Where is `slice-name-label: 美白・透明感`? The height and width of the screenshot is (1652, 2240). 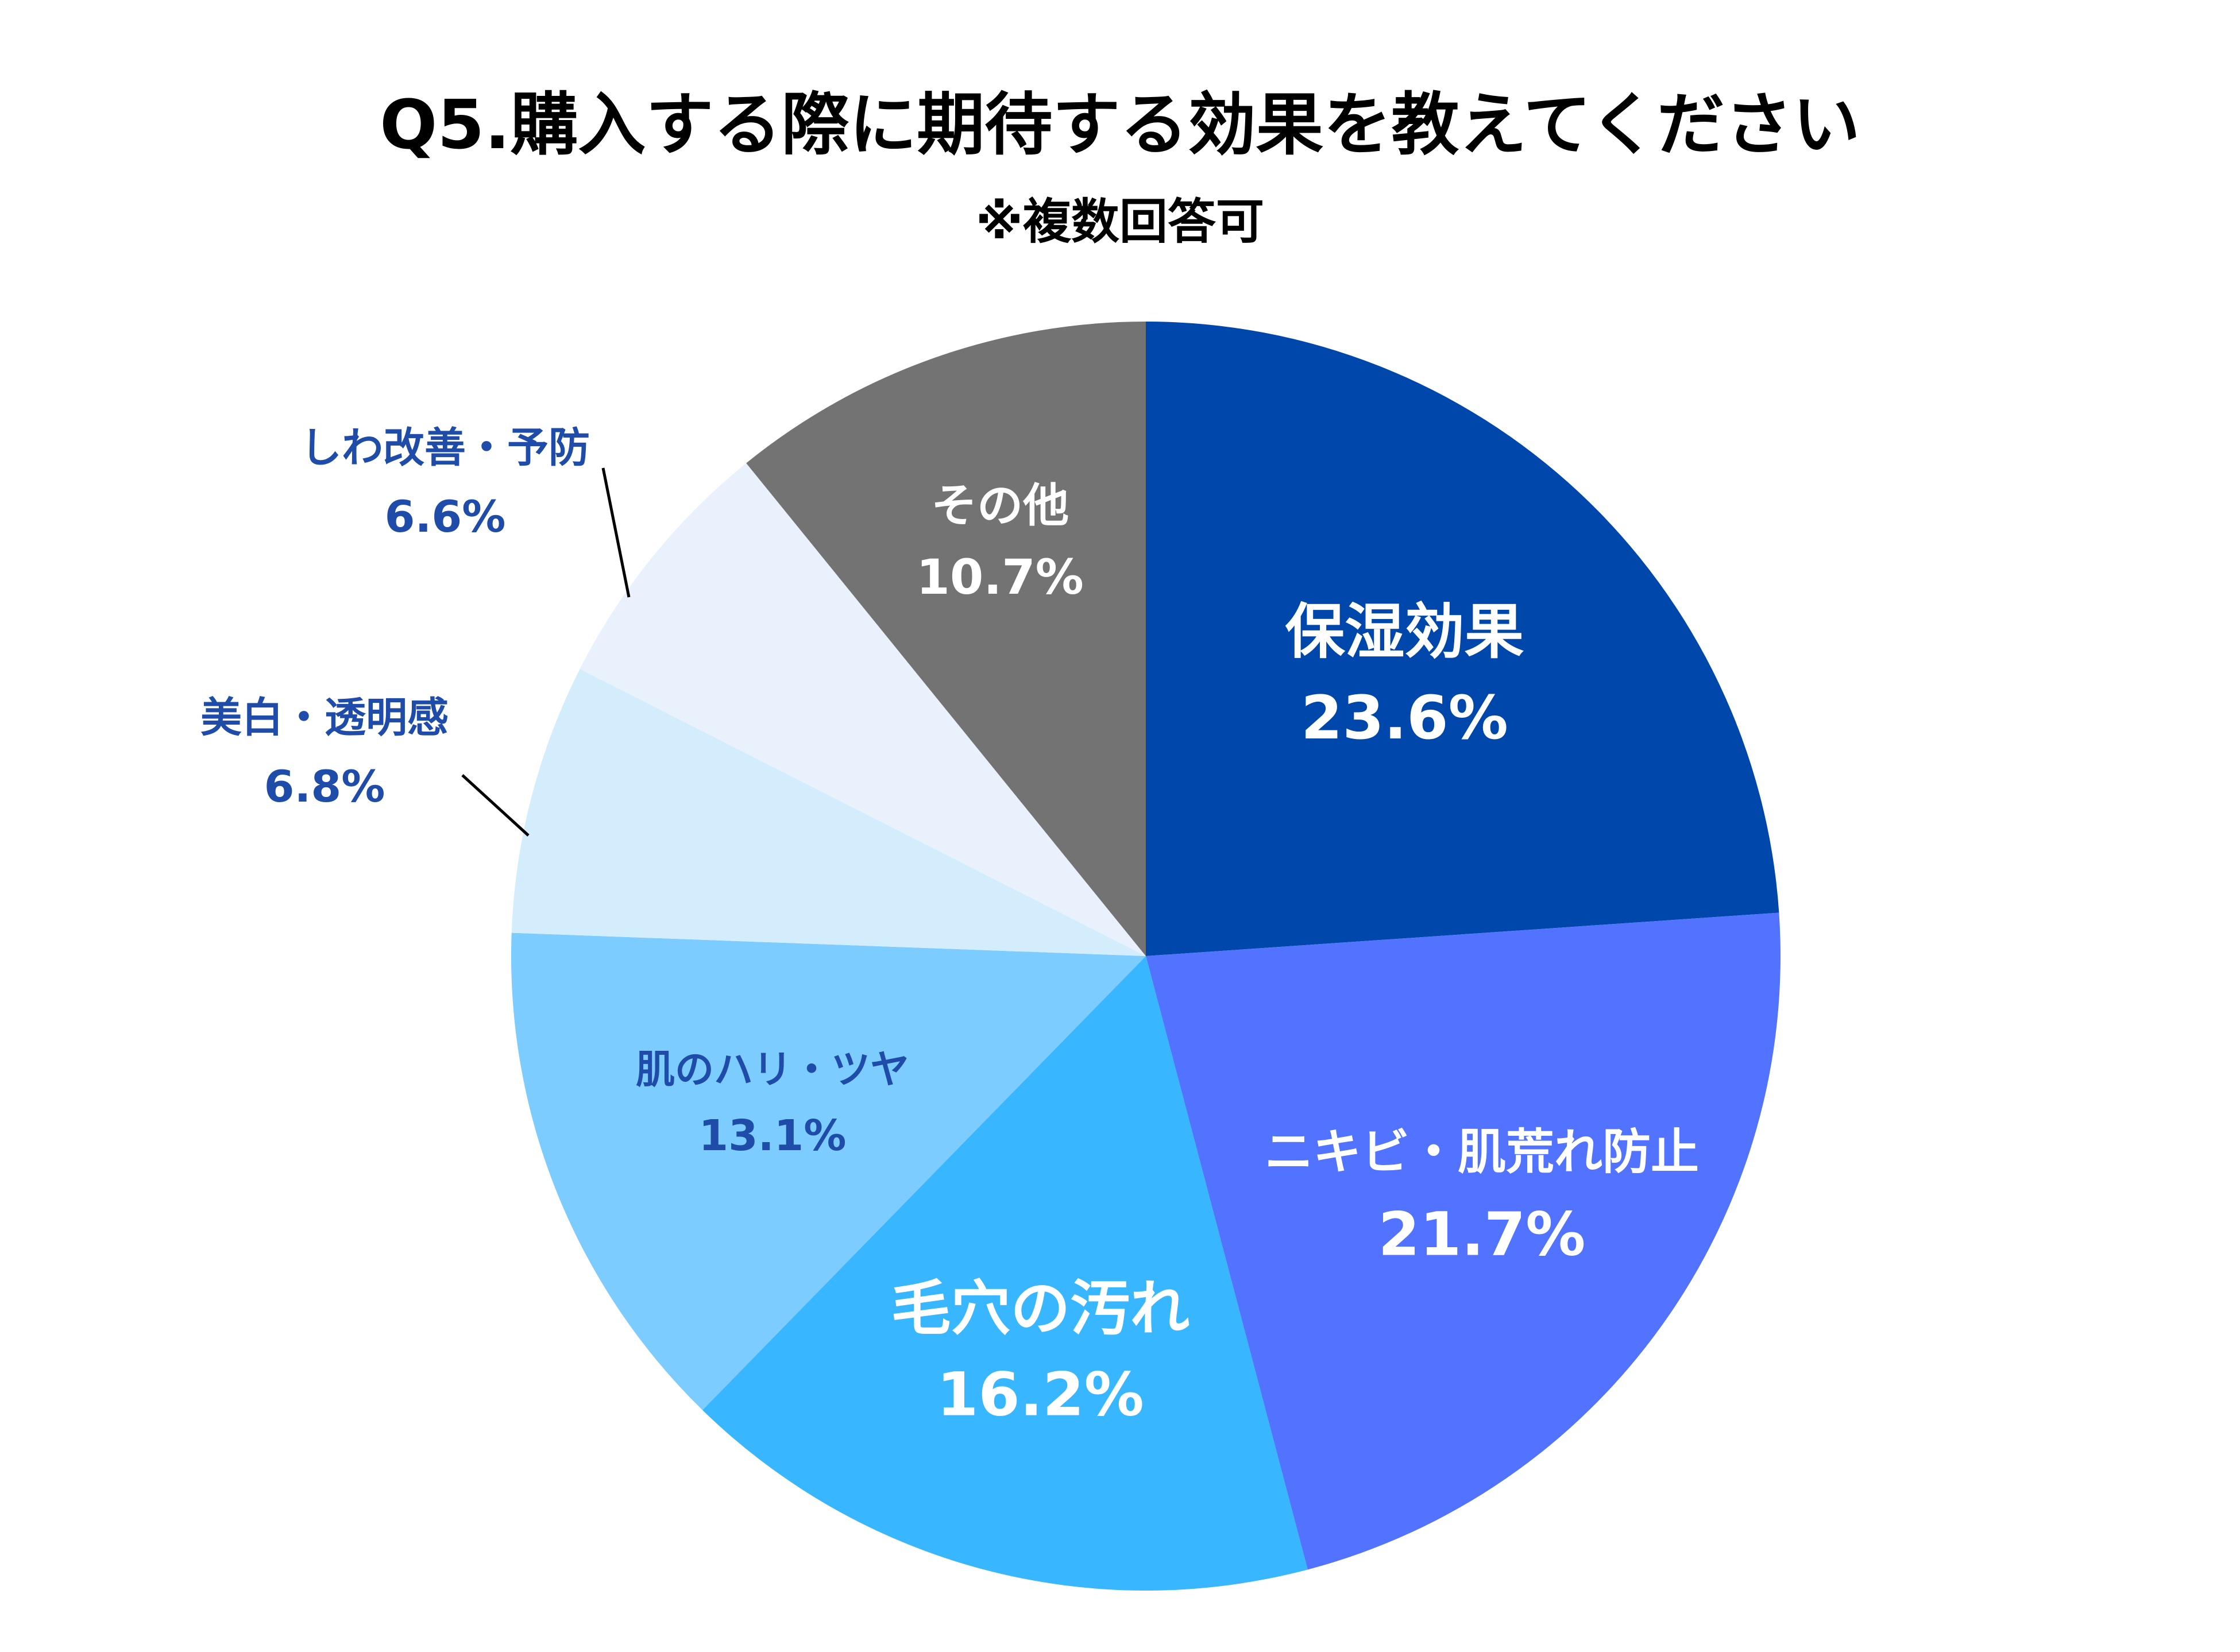
slice-name-label: 美白・透明感 is located at coordinates (324, 718).